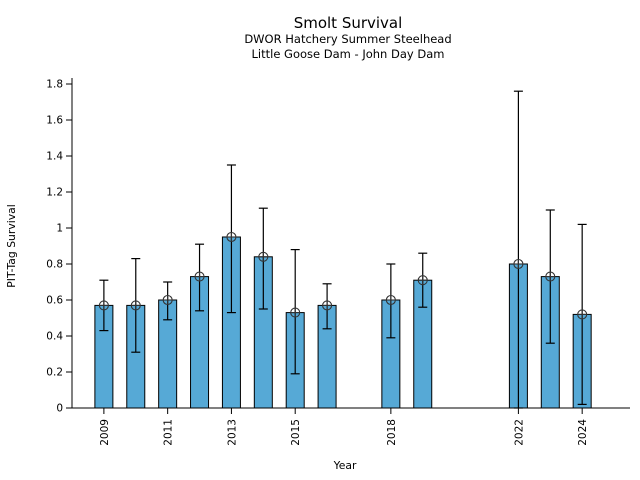 The width and height of the screenshot is (640, 480). Describe the element at coordinates (54, 85) in the screenshot. I see `y-tick-label: 1.8` at that location.